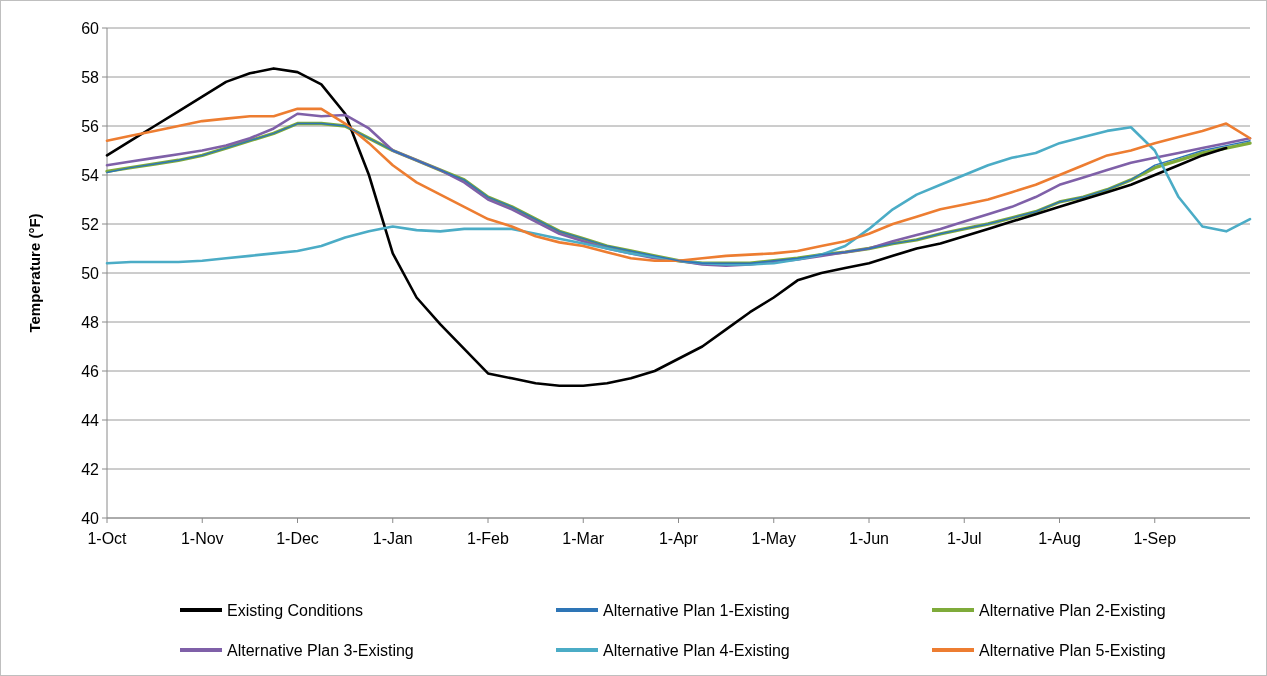 This screenshot has height=676, width=1267. Describe the element at coordinates (392, 538) in the screenshot. I see `x-tick-label: 1-Jan` at that location.